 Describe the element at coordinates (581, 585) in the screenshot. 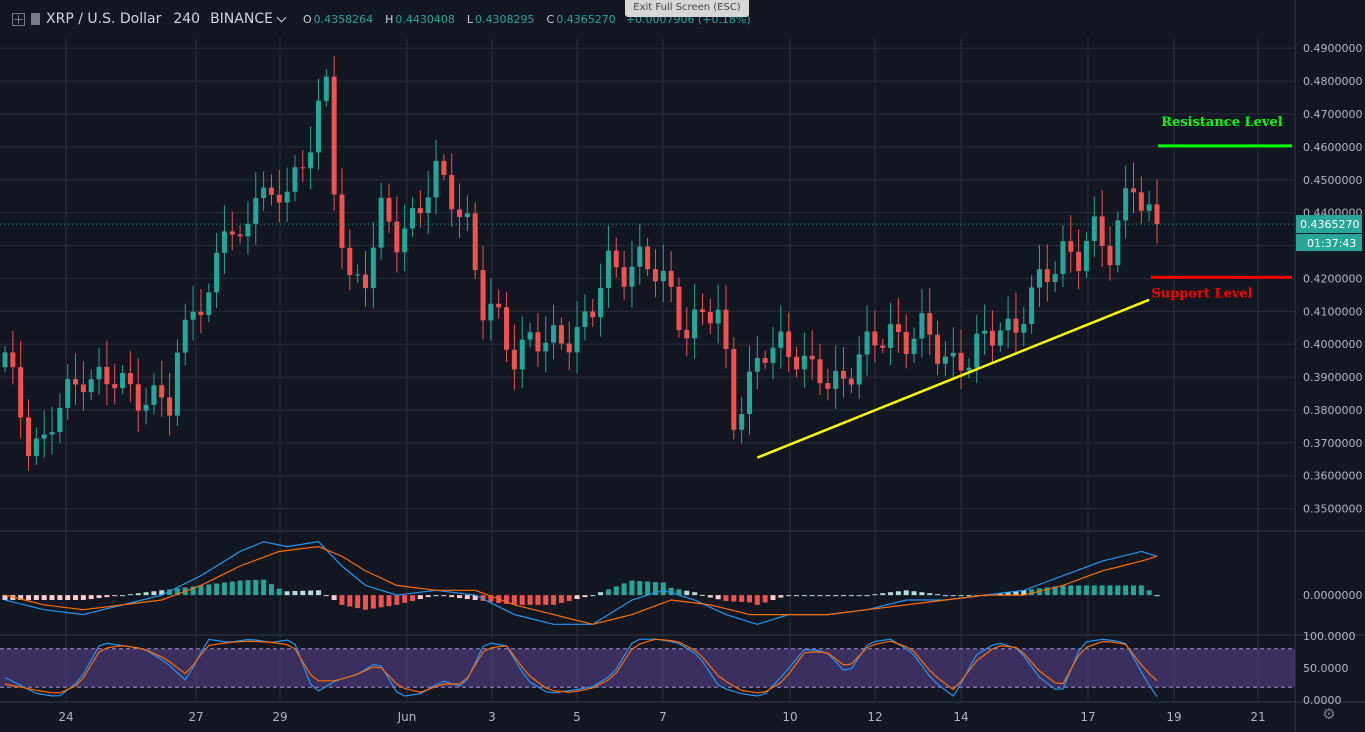

I see `signal-line` at that location.